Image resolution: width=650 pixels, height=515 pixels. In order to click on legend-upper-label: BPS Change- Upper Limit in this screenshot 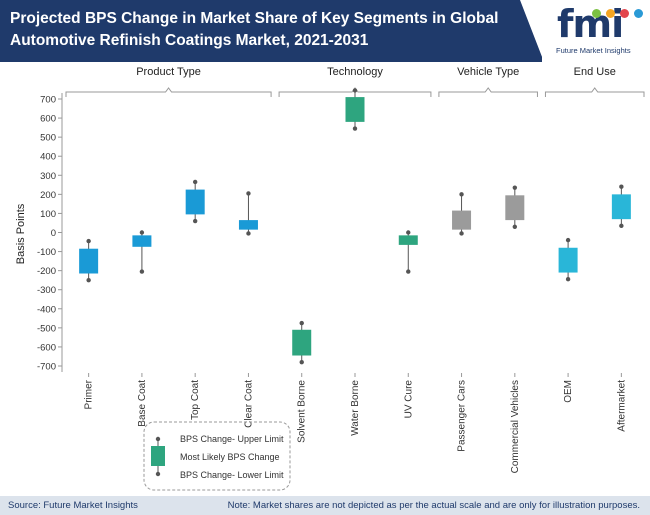, I will do `click(232, 439)`.